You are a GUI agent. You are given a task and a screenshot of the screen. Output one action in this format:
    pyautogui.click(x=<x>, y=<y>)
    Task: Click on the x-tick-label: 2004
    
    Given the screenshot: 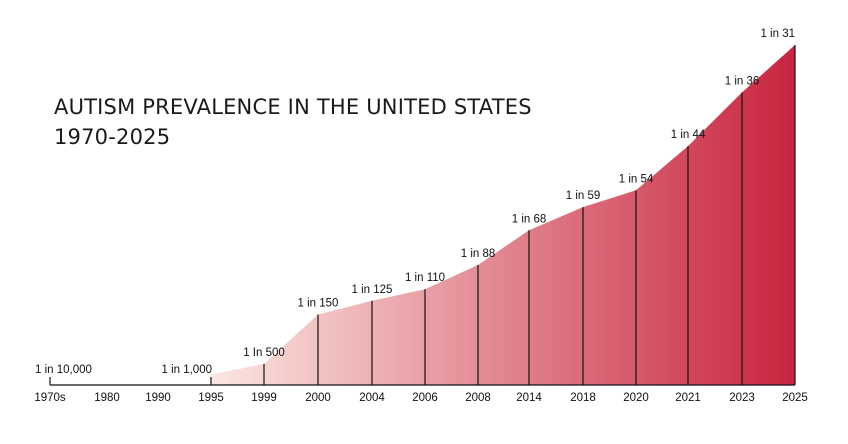 What is the action you would take?
    pyautogui.click(x=372, y=398)
    